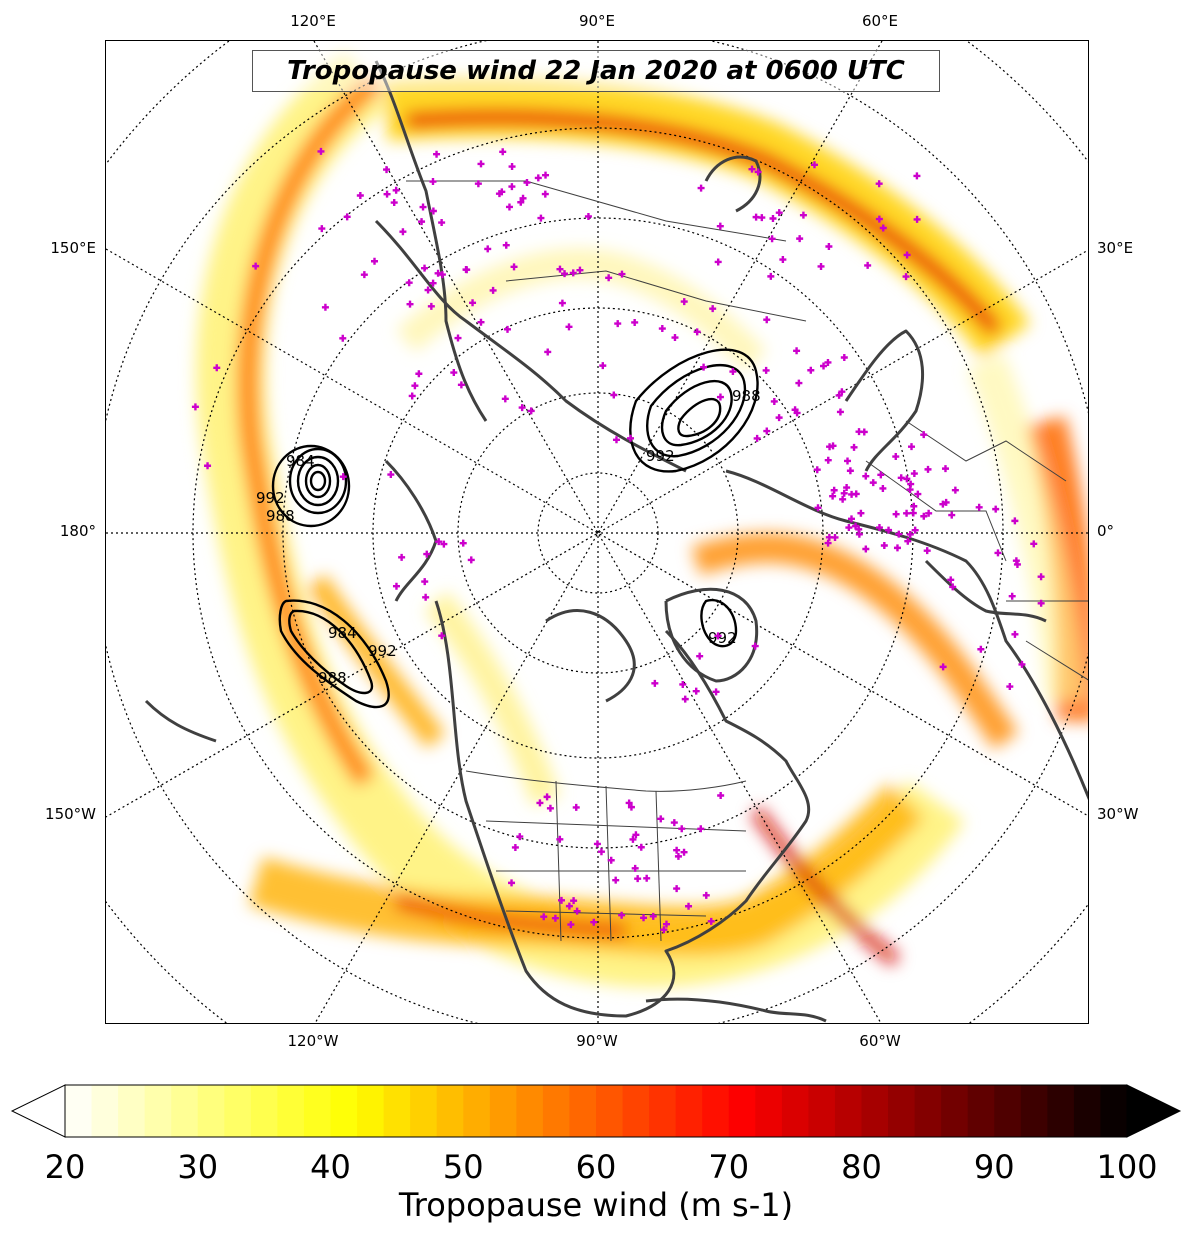 Image resolution: width=1192 pixels, height=1238 pixels. I want to click on border-states-v3, so click(658, 866).